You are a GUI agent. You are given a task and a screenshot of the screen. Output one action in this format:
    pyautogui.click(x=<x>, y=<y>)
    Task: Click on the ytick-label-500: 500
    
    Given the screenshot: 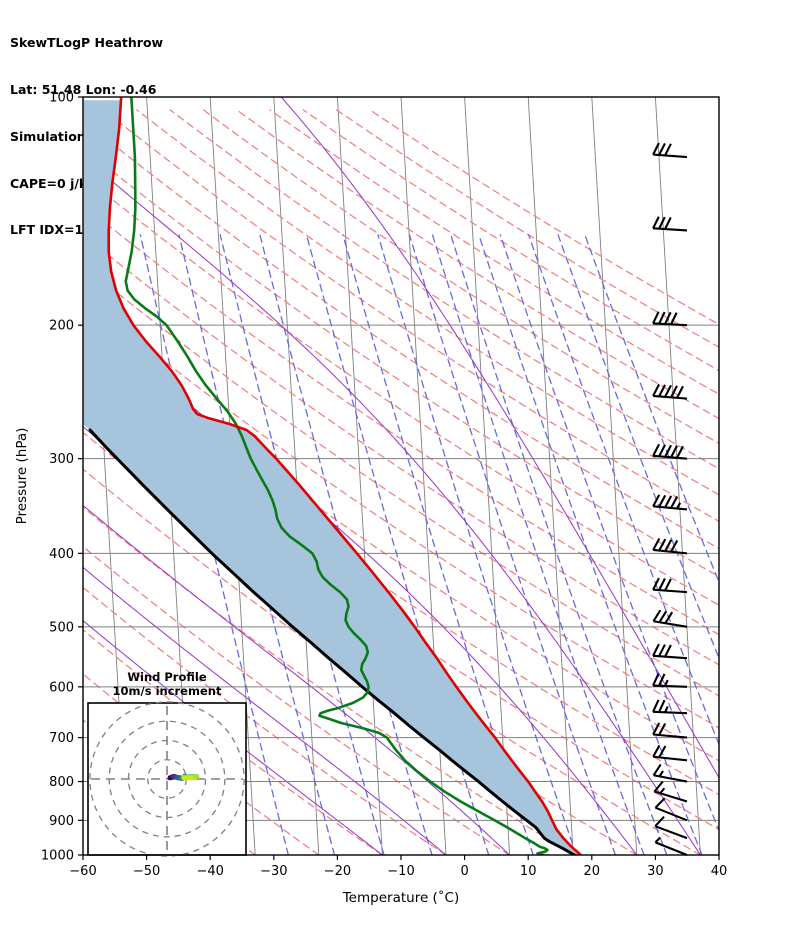 What is the action you would take?
    pyautogui.click(x=61, y=627)
    